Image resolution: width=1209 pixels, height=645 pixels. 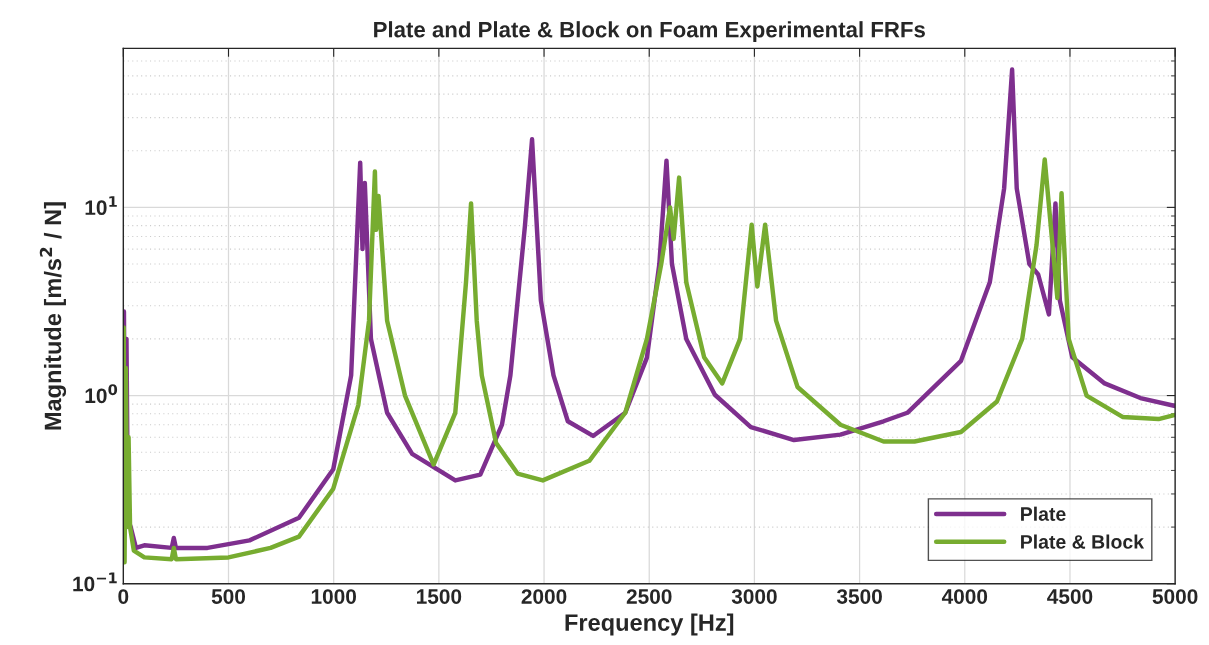 I want to click on y-axis-title: Magnitude [m/s$^{2}$ / N], so click(x=53, y=316).